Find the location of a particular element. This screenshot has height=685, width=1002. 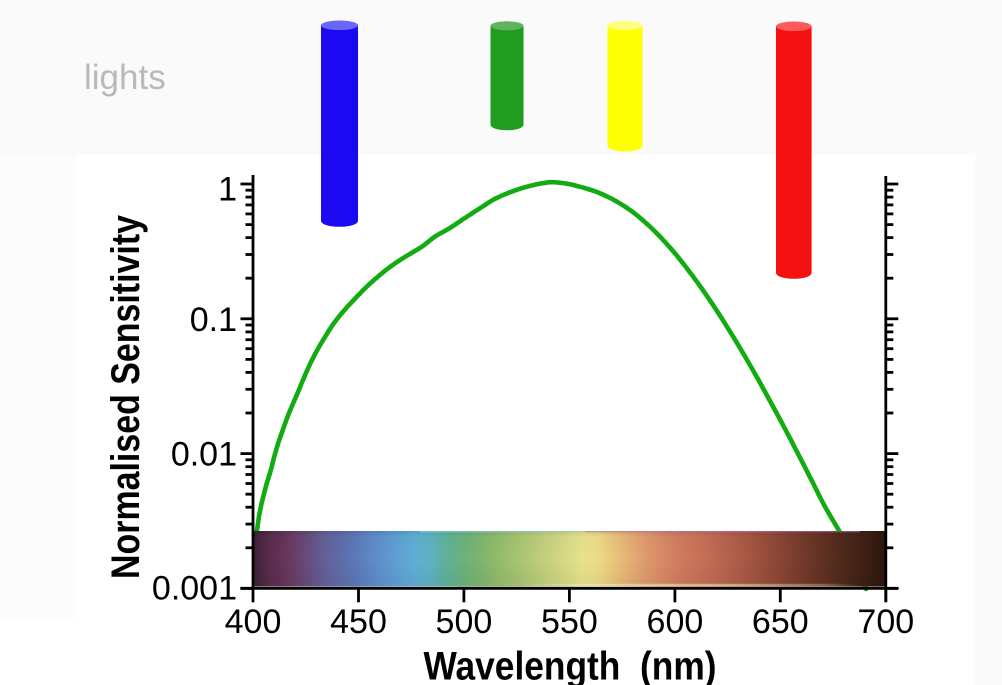

svg-text: Wavelength (nm) is located at coordinates (570, 665).